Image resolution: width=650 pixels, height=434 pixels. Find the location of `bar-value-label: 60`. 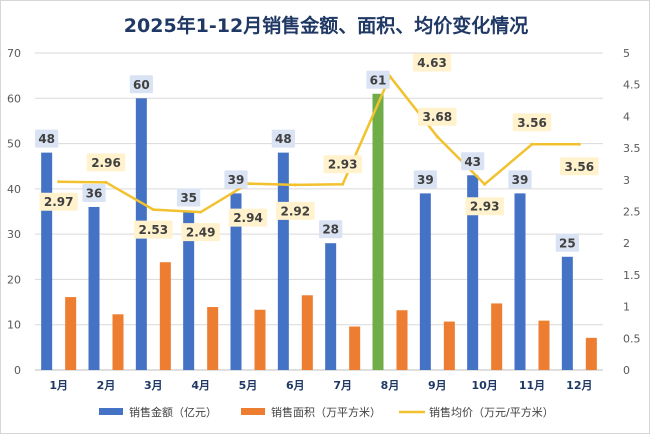

bar-value-label: 60 is located at coordinates (141, 85).